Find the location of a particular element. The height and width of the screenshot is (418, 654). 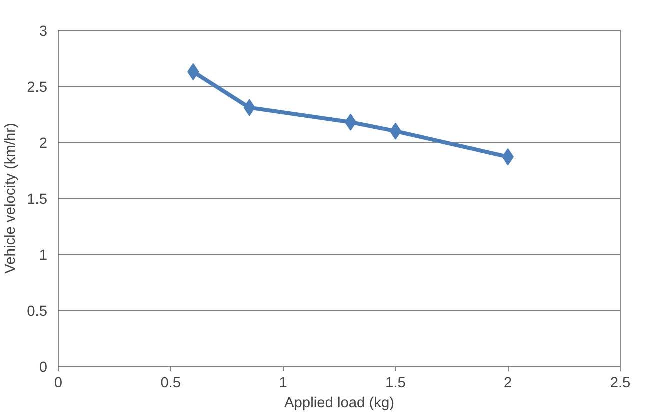

x-axis-title: Applied load (kg) is located at coordinates (339, 404).